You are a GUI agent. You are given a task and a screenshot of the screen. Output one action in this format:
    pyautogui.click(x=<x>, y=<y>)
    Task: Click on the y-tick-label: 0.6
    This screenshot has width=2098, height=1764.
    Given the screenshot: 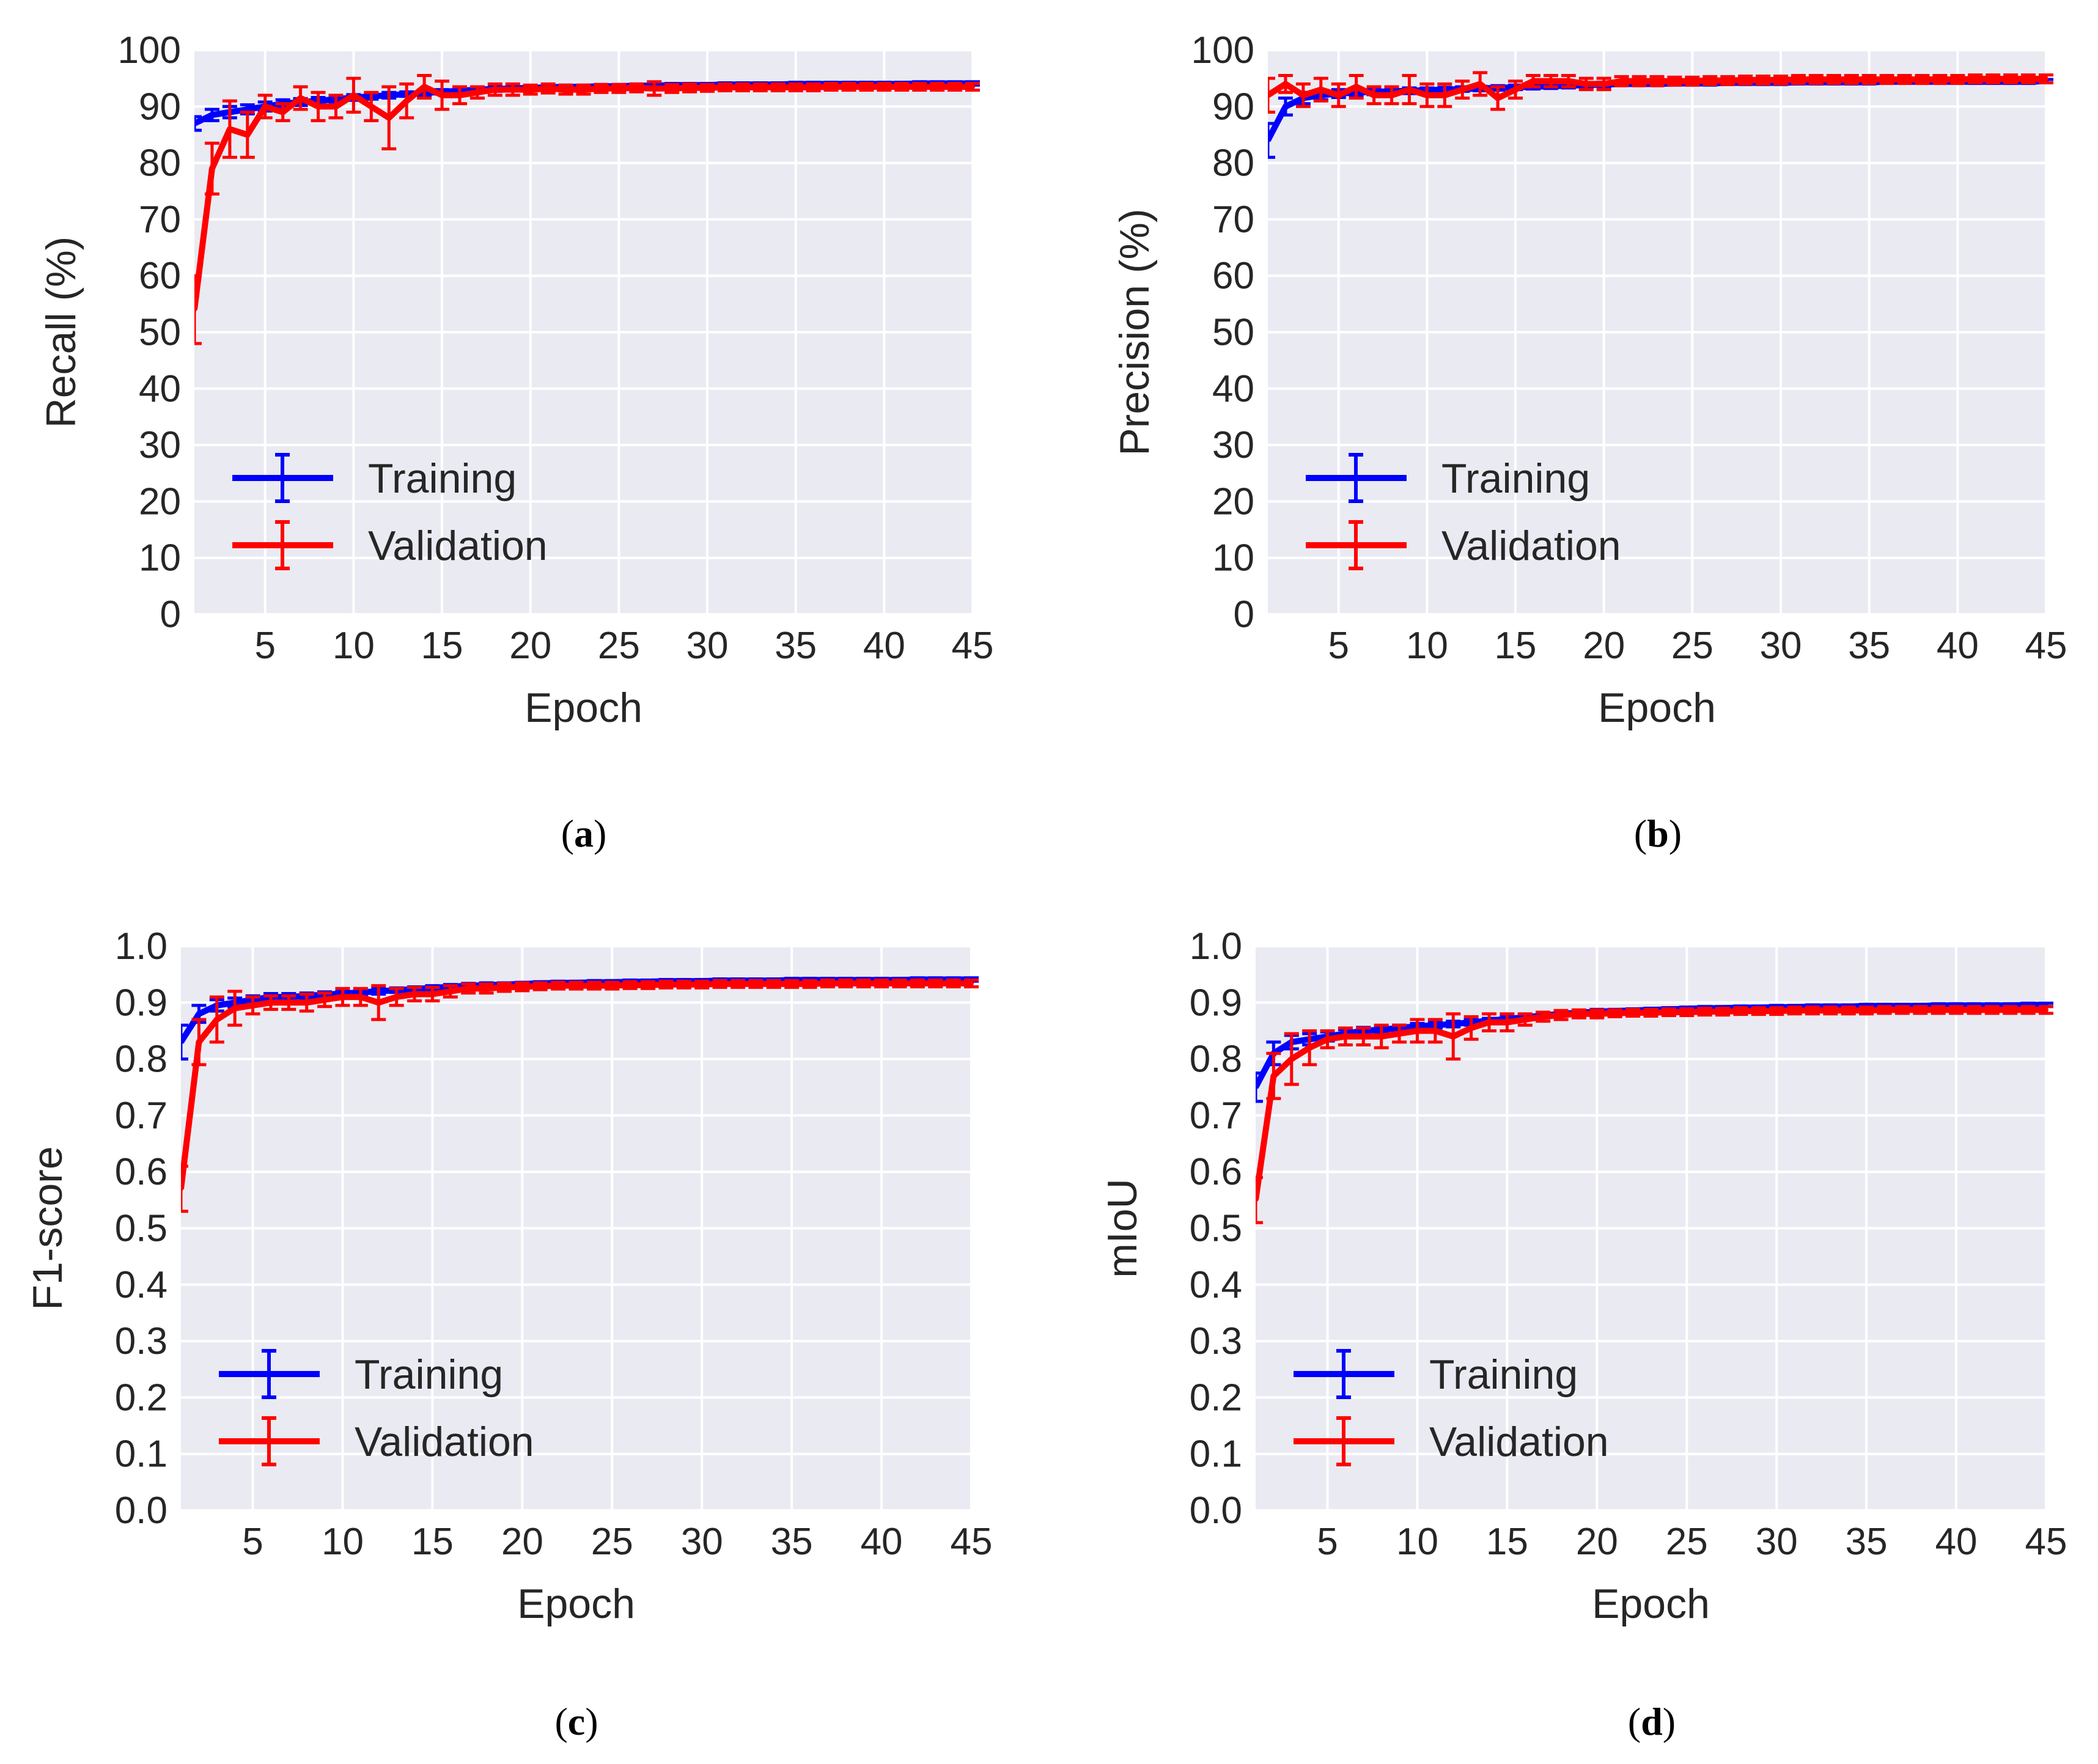 What is the action you would take?
    pyautogui.click(x=1216, y=1172)
    